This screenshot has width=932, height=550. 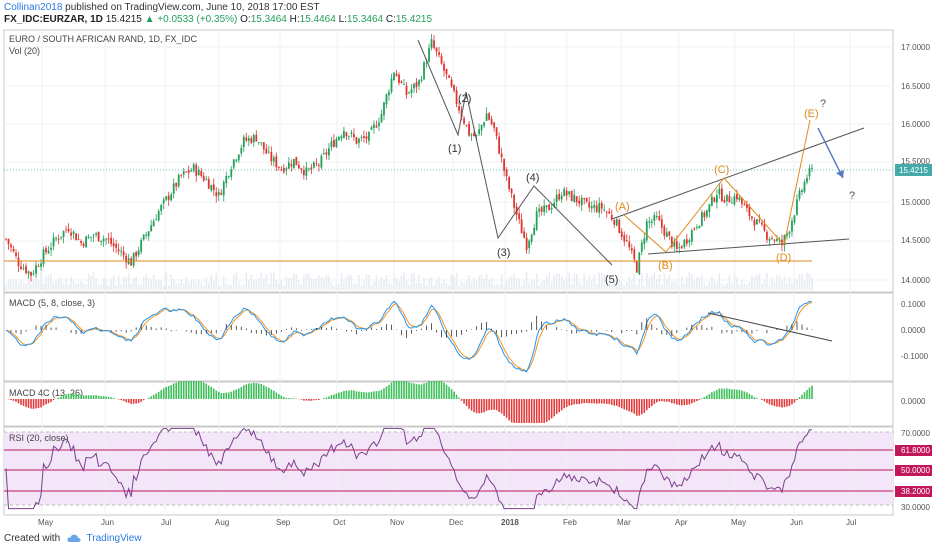 I want to click on macd4c-title: MACD 4C (13, 26), so click(x=46, y=393).